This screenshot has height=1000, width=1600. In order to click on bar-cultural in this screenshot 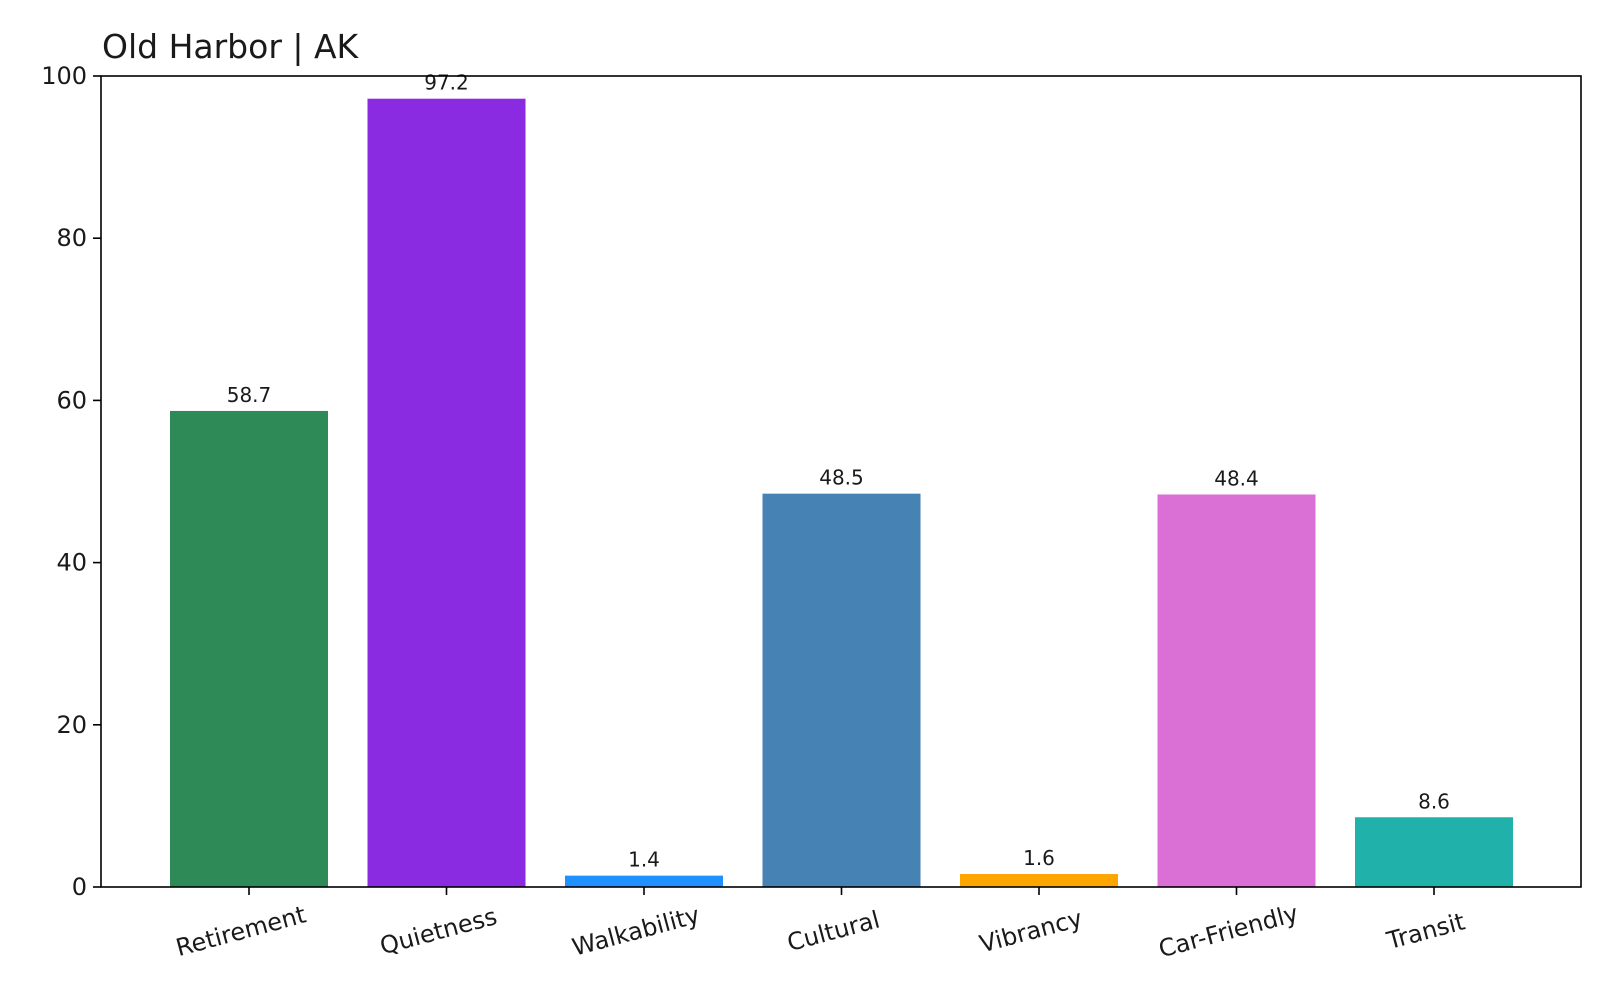, I will do `click(841, 690)`.